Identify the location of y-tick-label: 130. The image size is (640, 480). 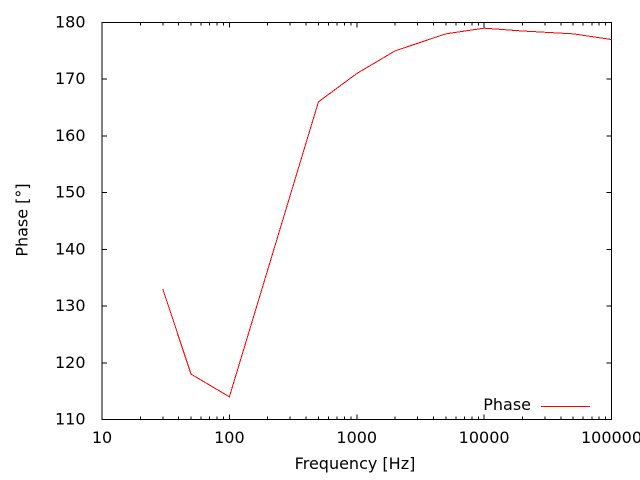
(70, 305).